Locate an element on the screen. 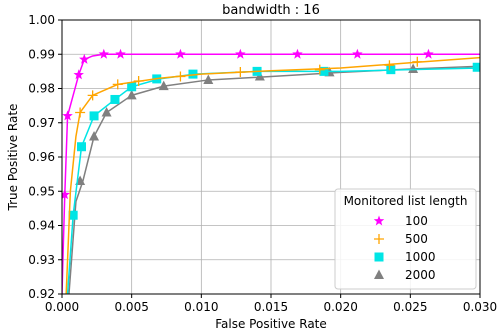  legend-title: Monitored list length is located at coordinates (406, 201).